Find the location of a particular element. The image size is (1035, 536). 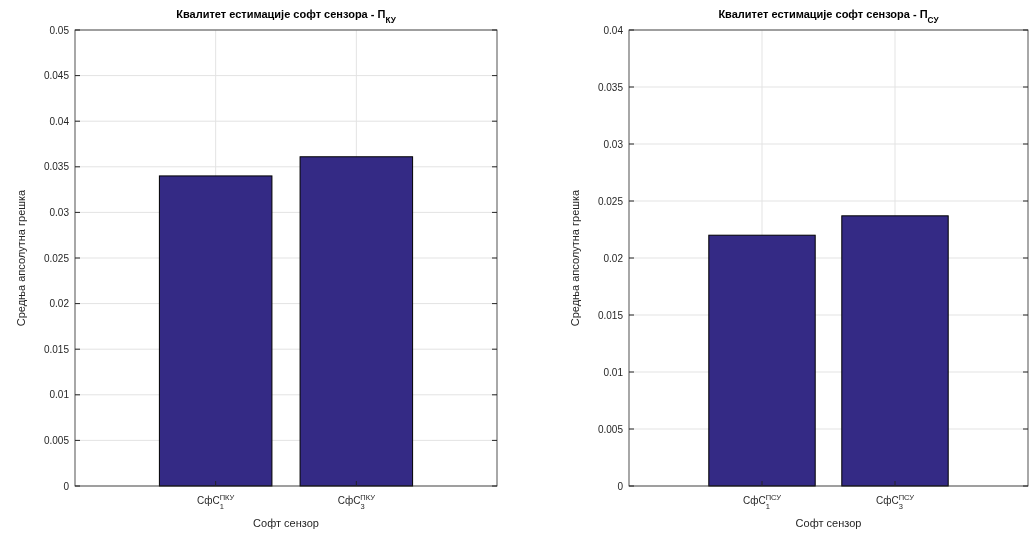

y-tick-label: 0.05 is located at coordinates (59, 30).